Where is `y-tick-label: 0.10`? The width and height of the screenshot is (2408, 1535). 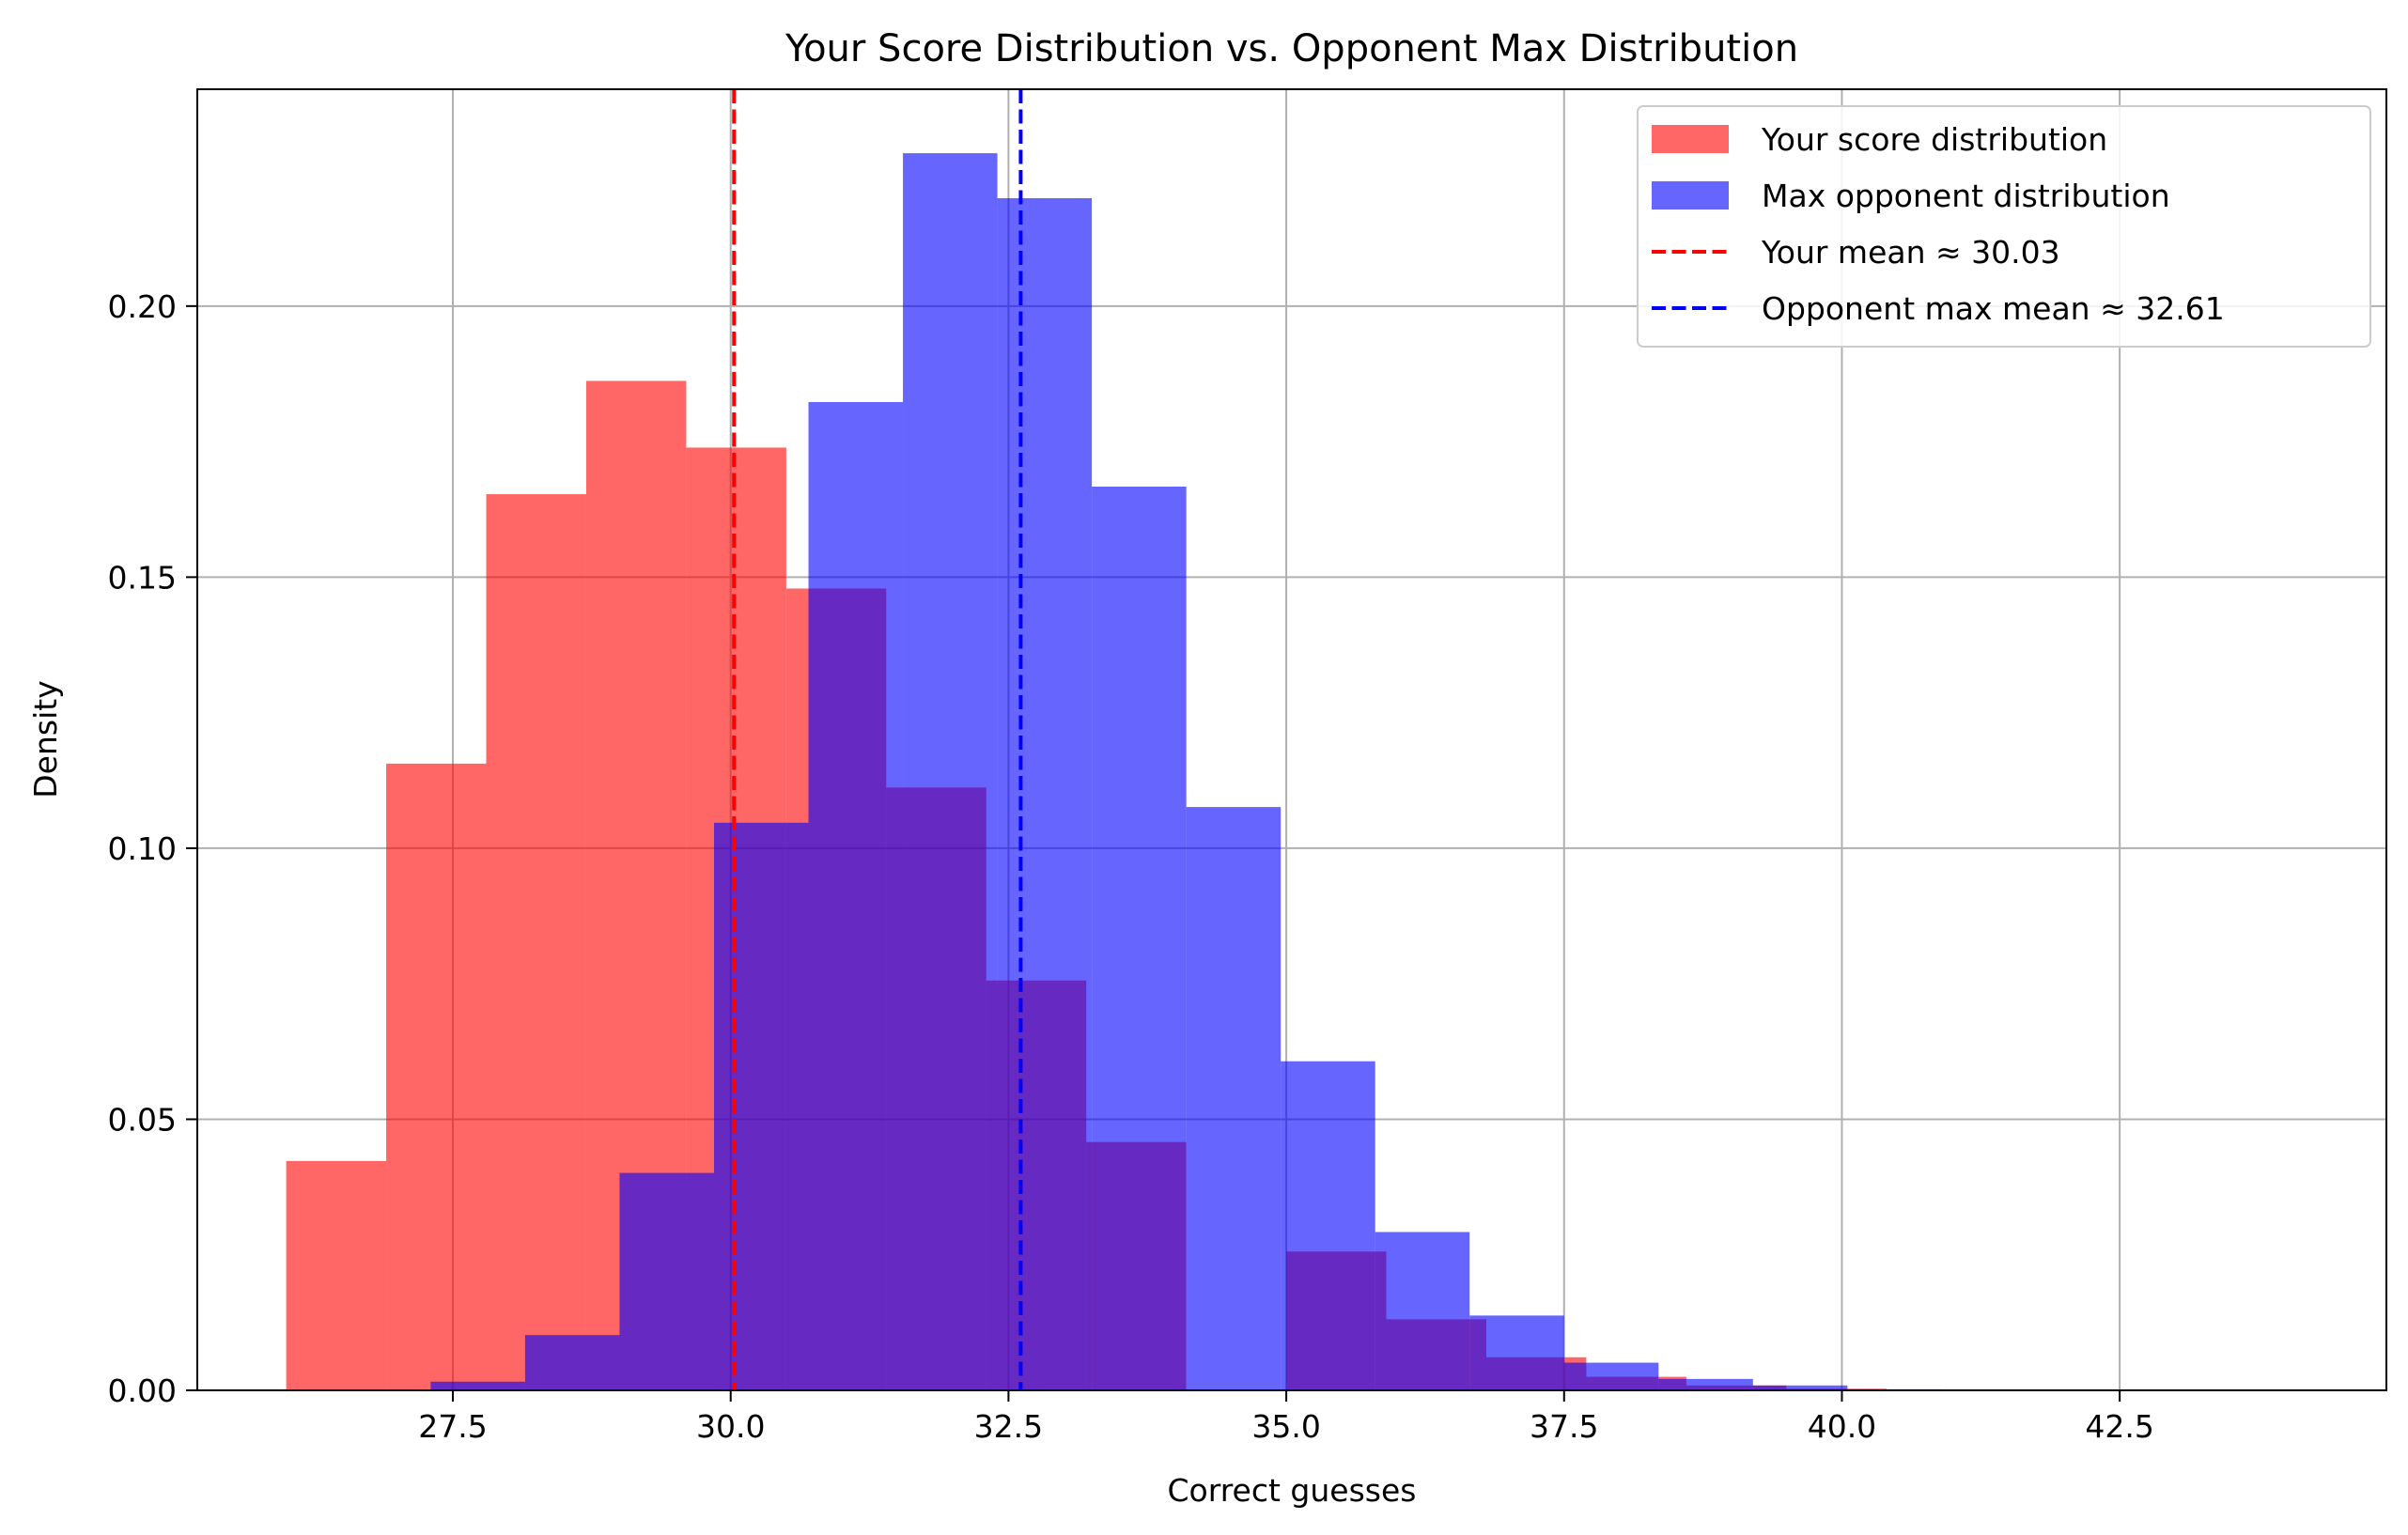
y-tick-label: 0.10 is located at coordinates (142, 848).